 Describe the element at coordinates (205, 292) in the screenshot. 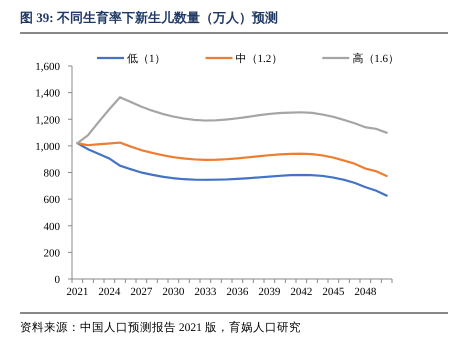

I see `x-tick-label: 2033` at that location.